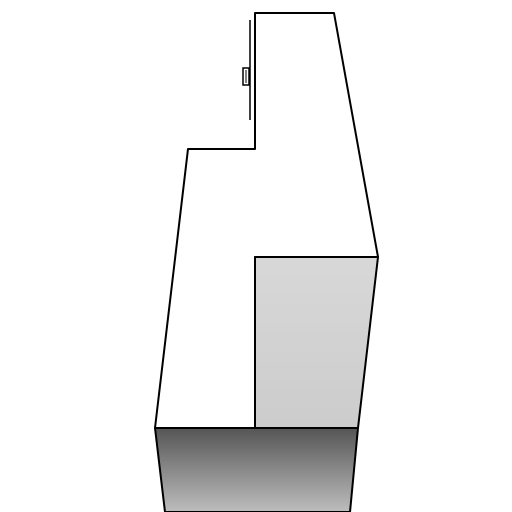 The image size is (512, 512). I want to click on front-face, so click(316, 342).